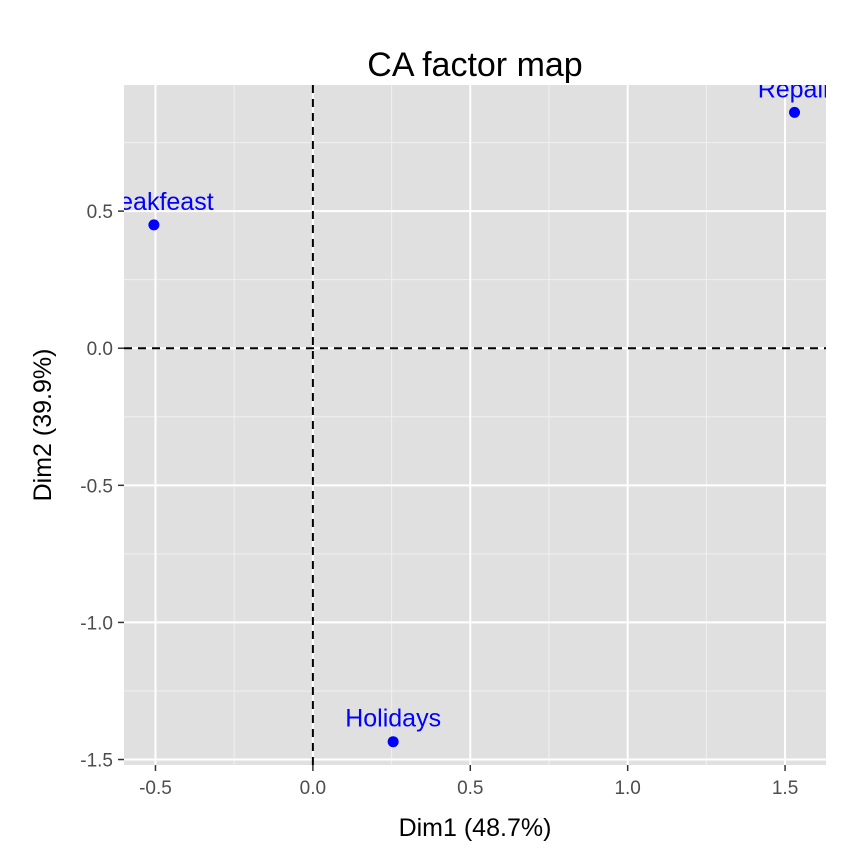 This screenshot has width=864, height=864. I want to click on point-label: Repair, so click(795, 89).